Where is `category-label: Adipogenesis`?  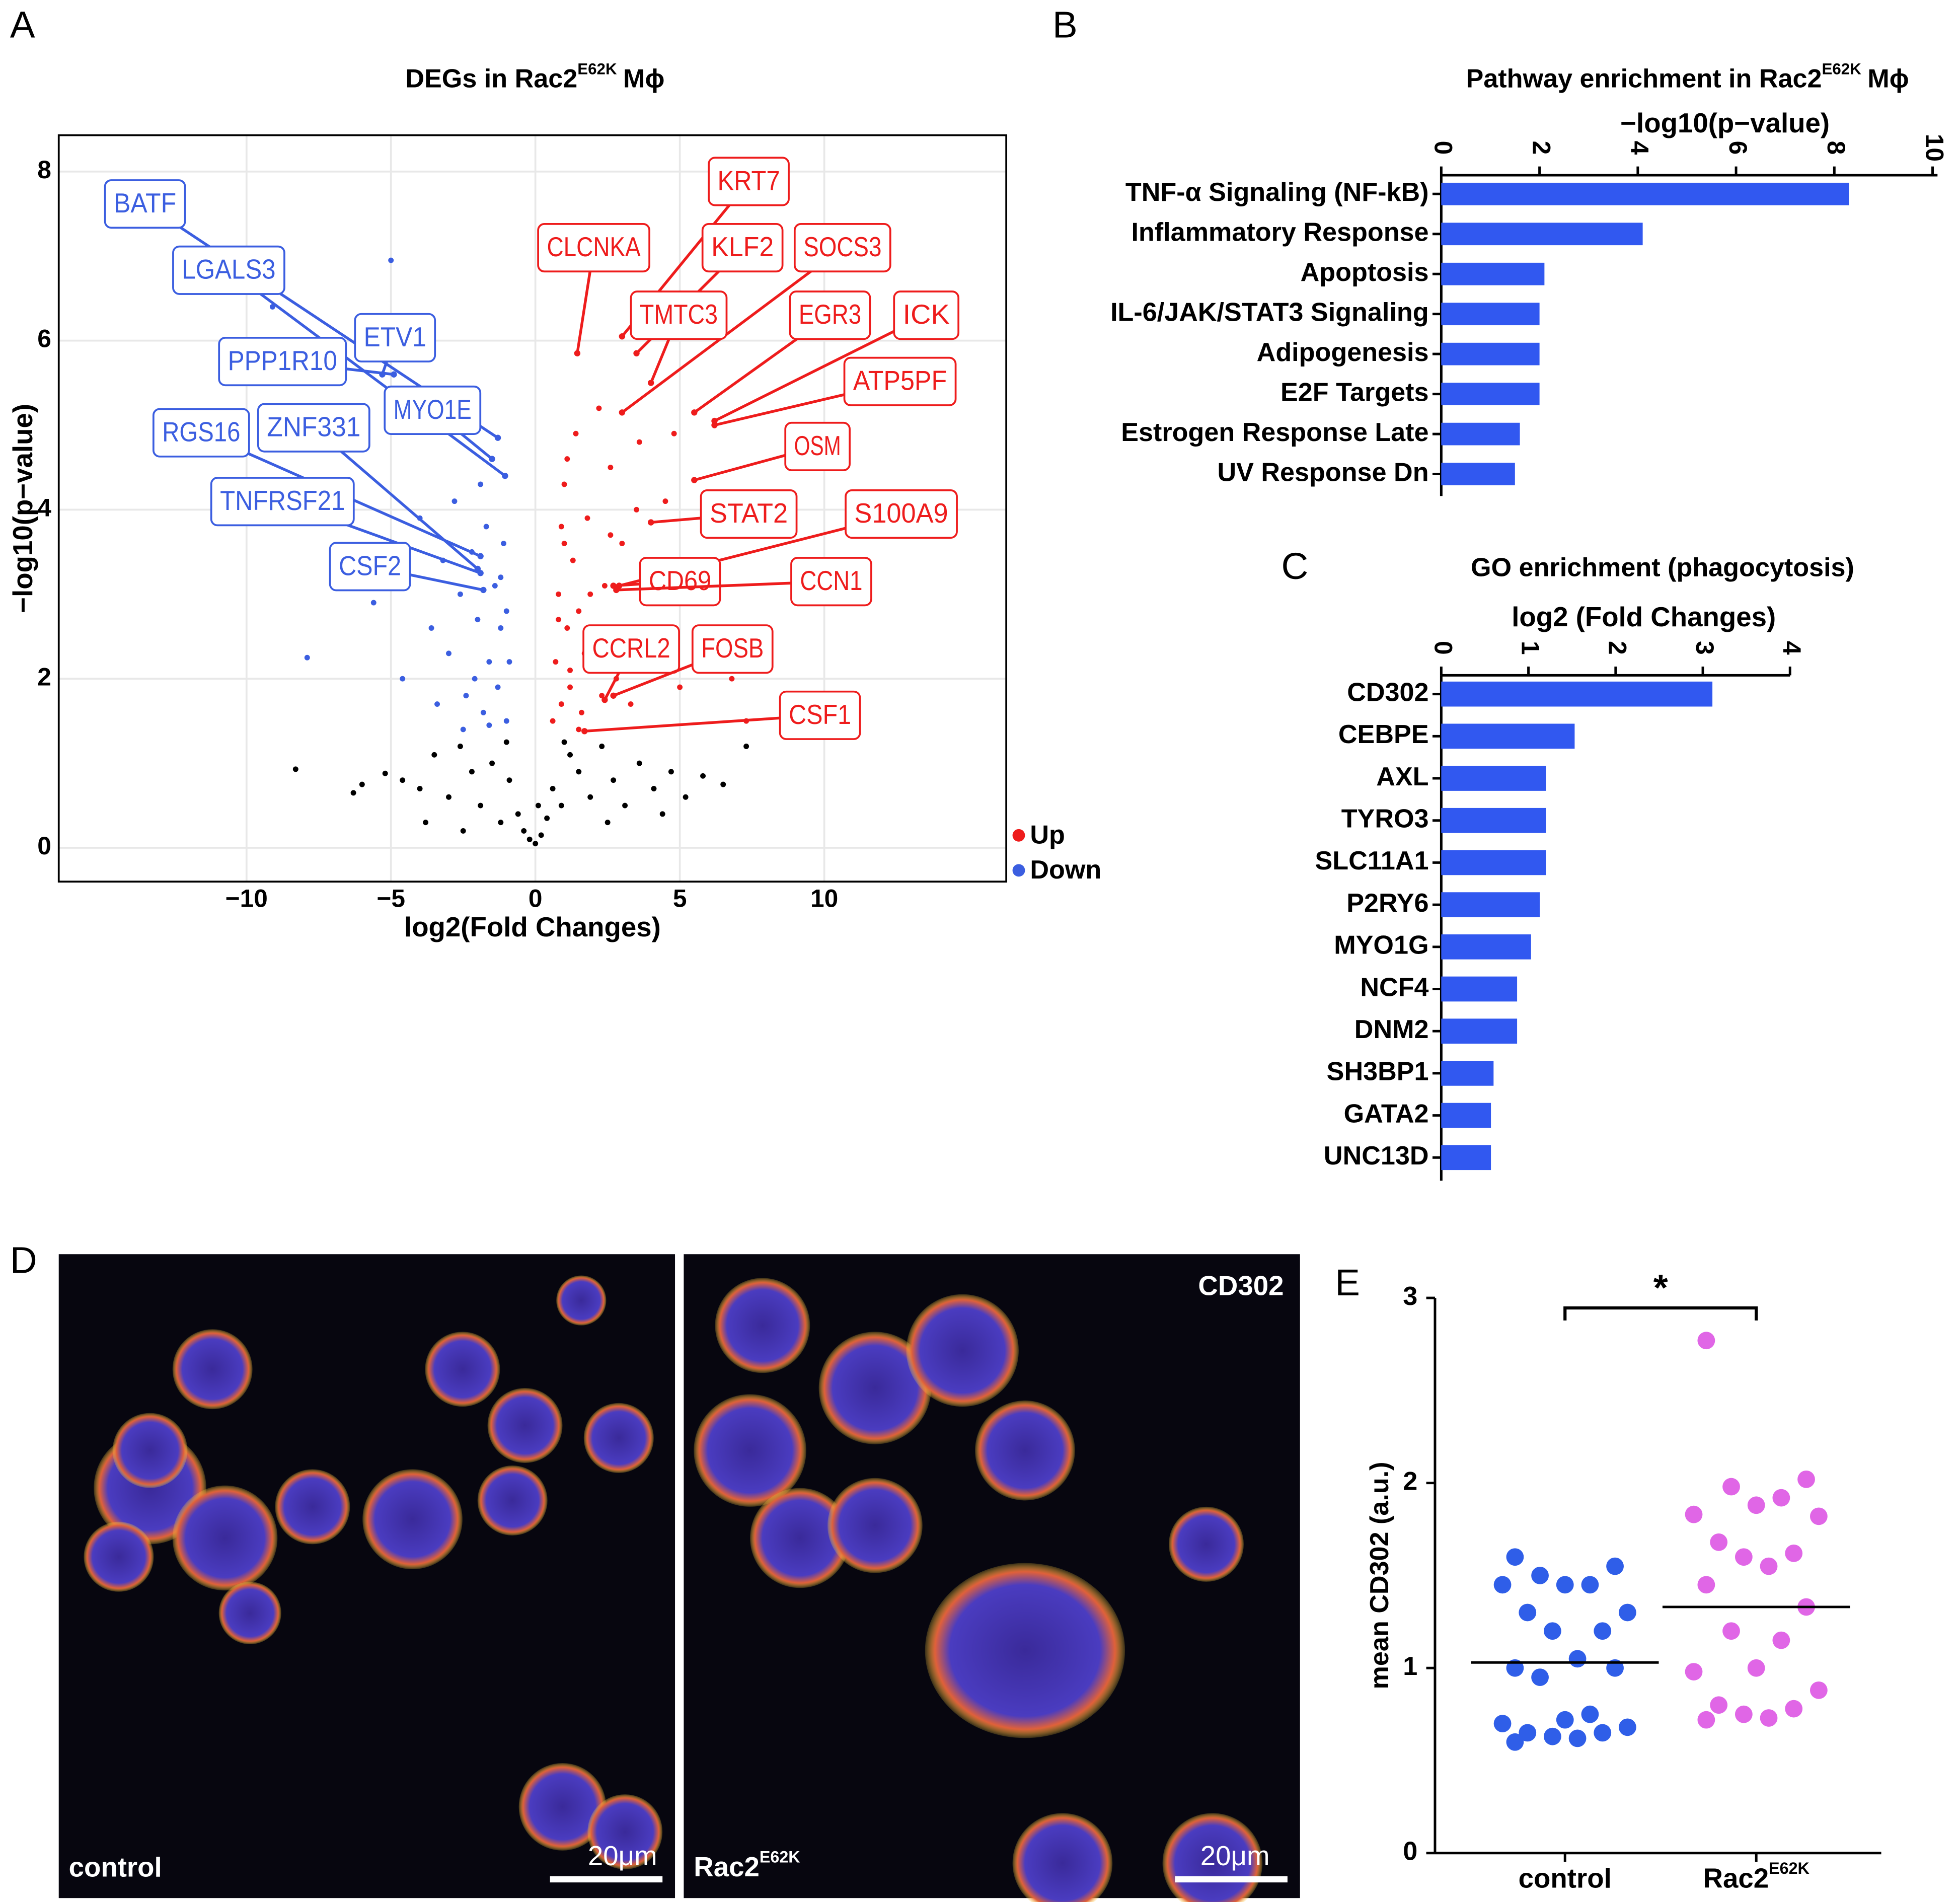
category-label: Adipogenesis is located at coordinates (1343, 352).